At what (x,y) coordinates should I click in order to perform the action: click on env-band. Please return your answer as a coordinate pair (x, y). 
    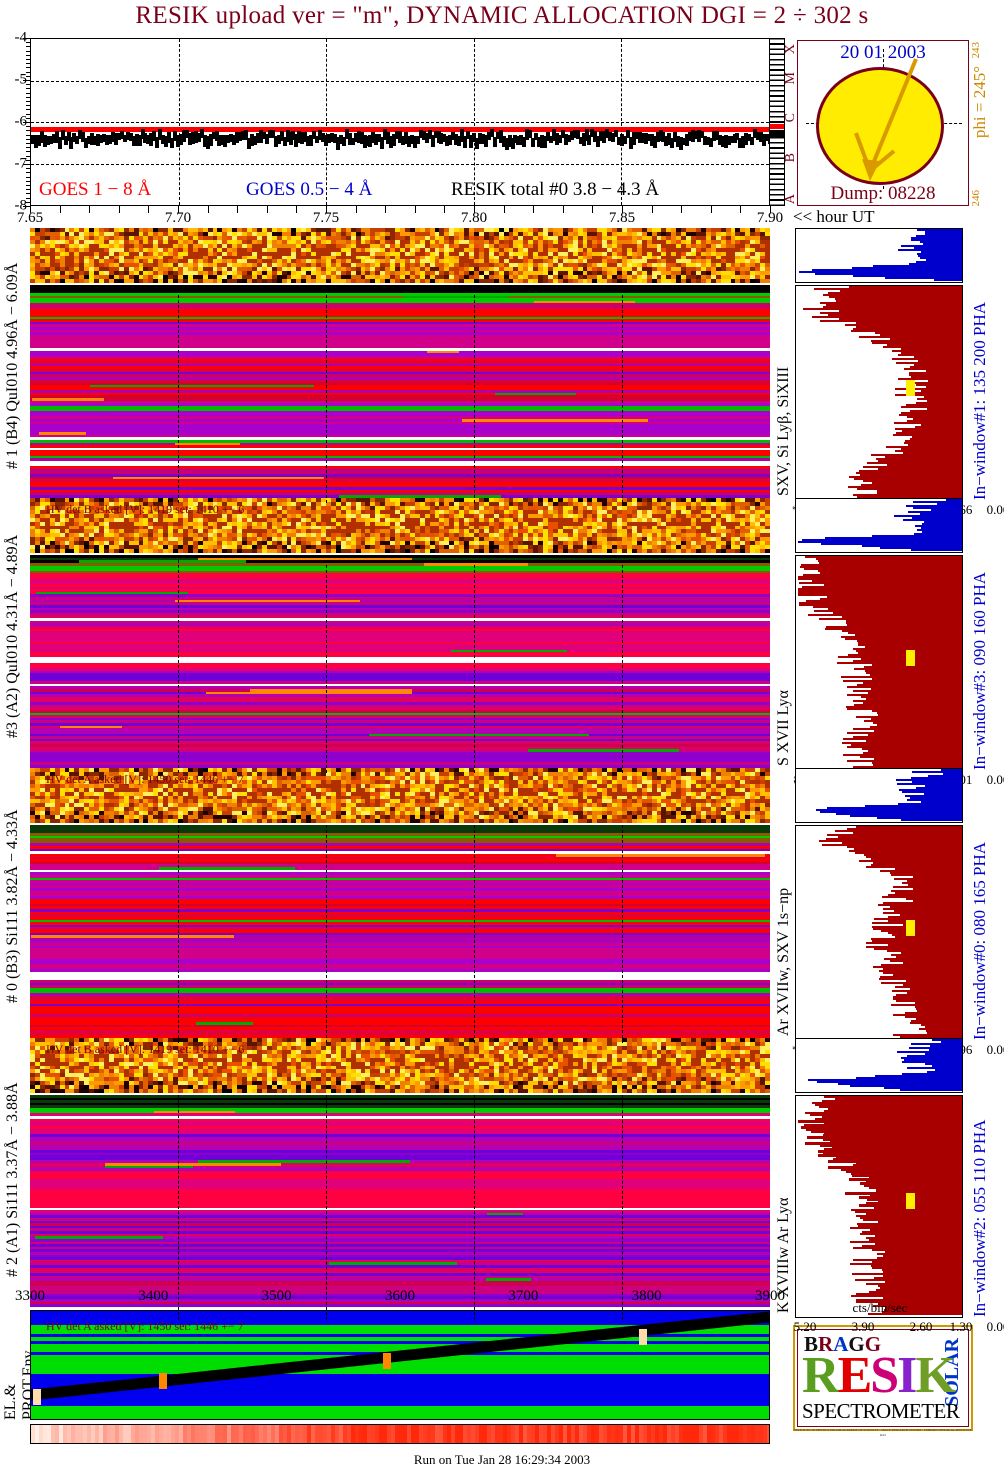
    Looking at the image, I should click on (400, 1383).